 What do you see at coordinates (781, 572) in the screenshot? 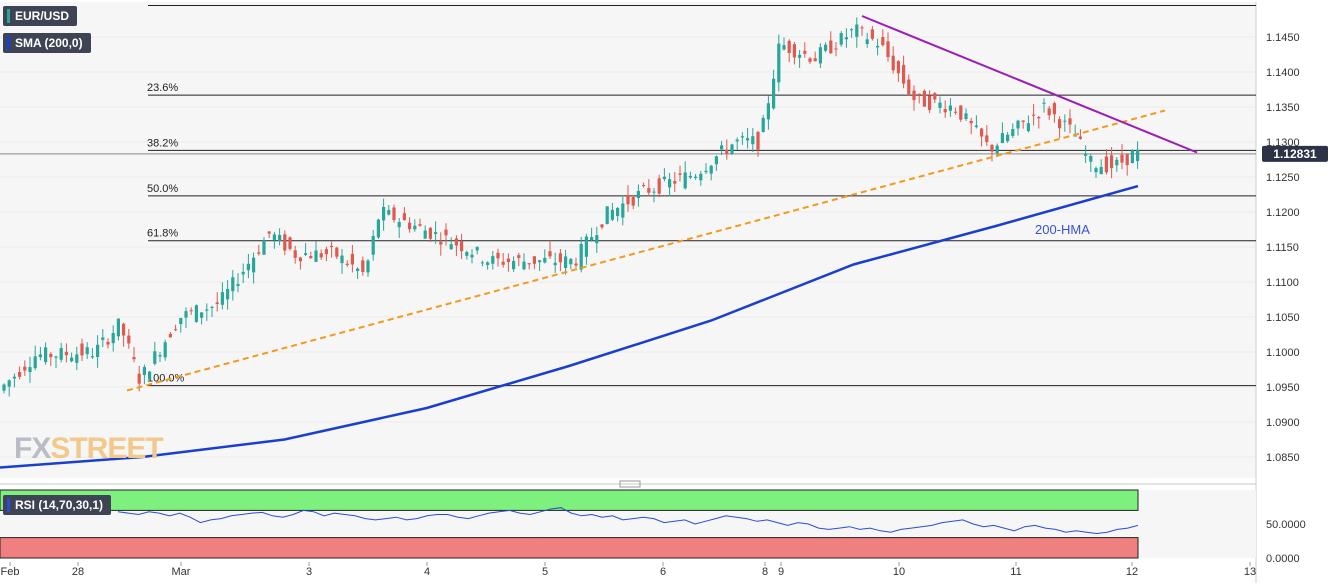
I see `x-tick-label: 9` at bounding box center [781, 572].